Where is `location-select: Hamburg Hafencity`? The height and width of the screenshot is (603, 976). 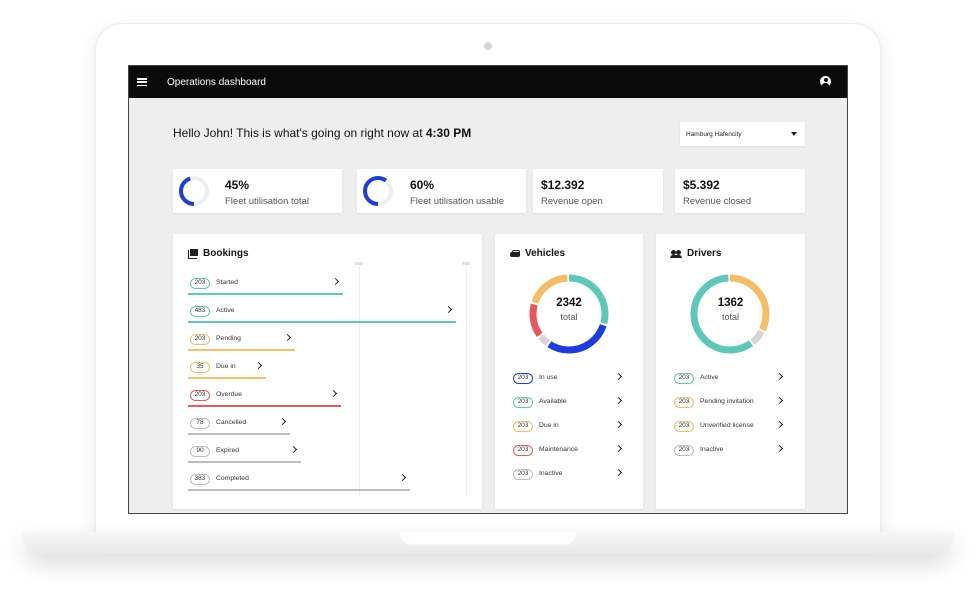
location-select: Hamburg Hafencity is located at coordinates (742, 134).